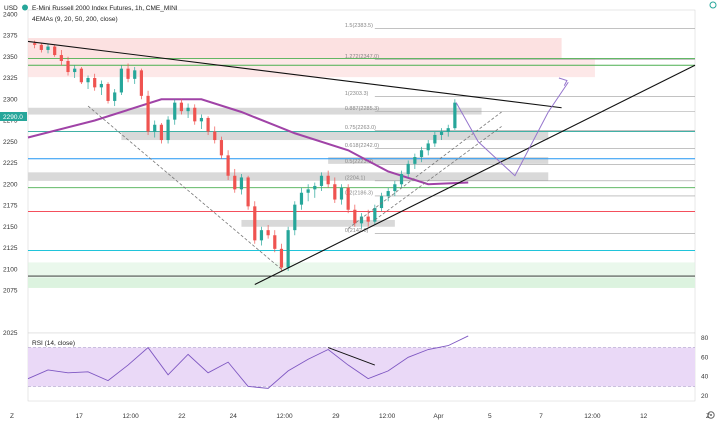  Describe the element at coordinates (10, 36) in the screenshot. I see `price-tick-label: 2375` at that location.